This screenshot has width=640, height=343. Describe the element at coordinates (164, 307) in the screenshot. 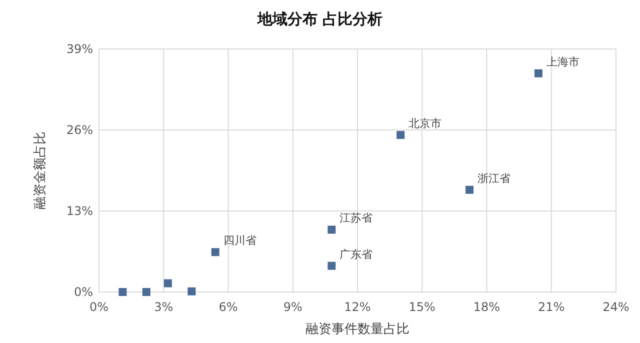

I see `x-tick-label: 3%` at that location.